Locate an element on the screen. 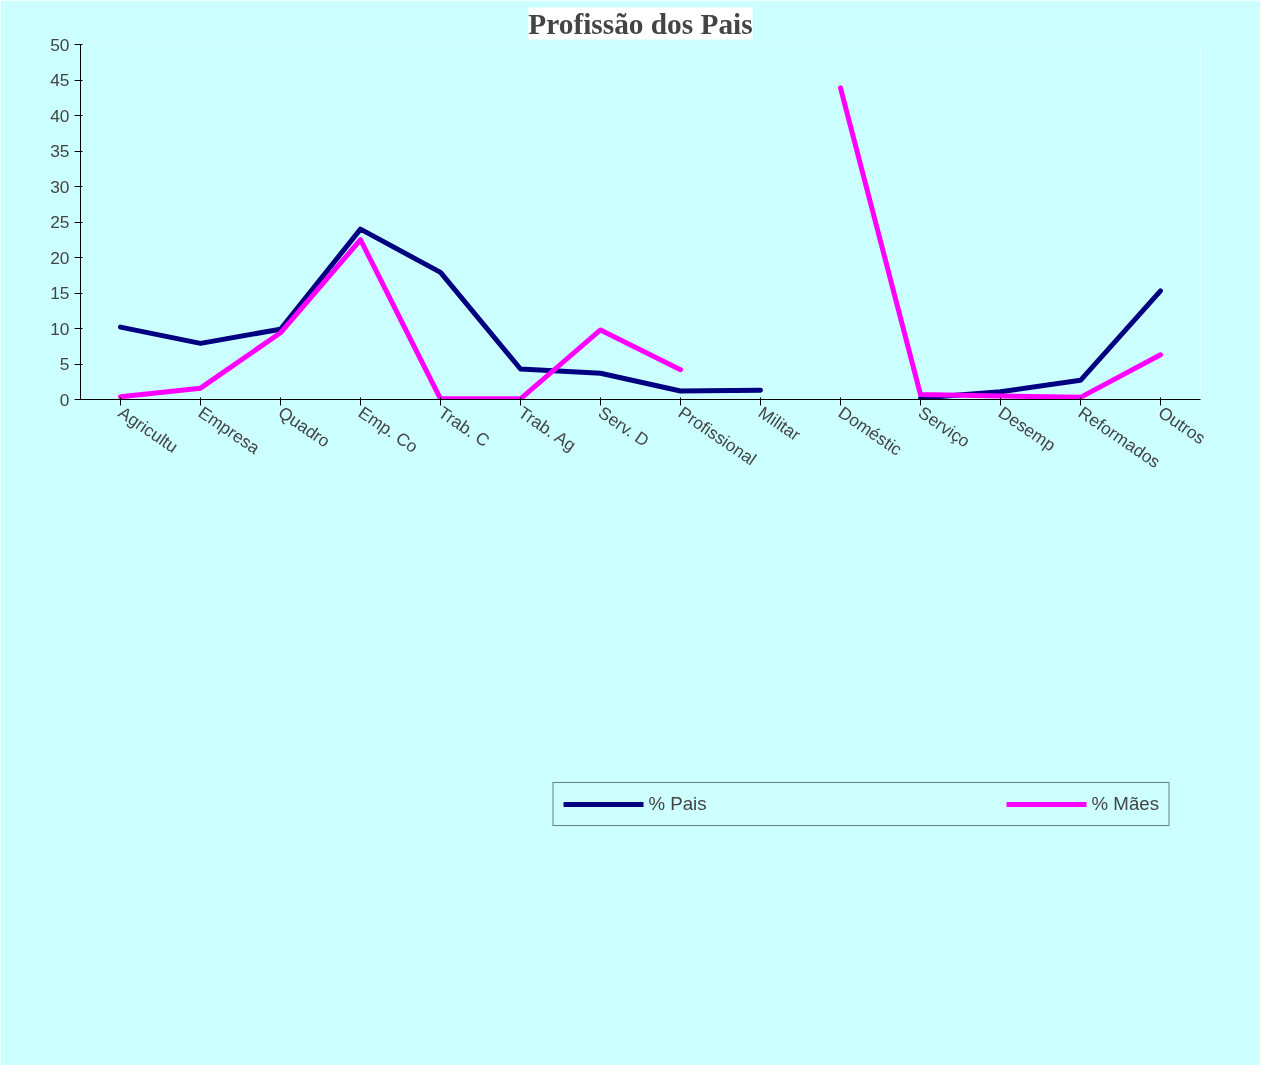  y-tick-label: 0 is located at coordinates (64, 399).